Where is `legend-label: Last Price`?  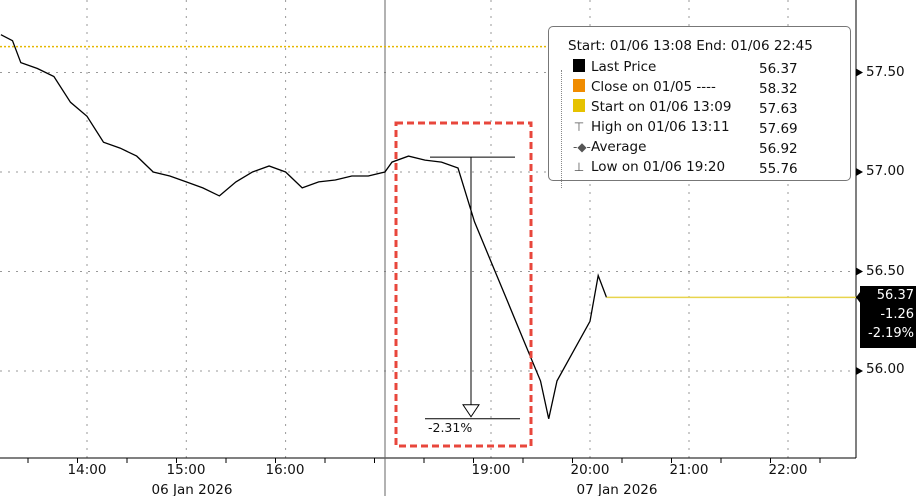
legend-label: Last Price is located at coordinates (624, 67).